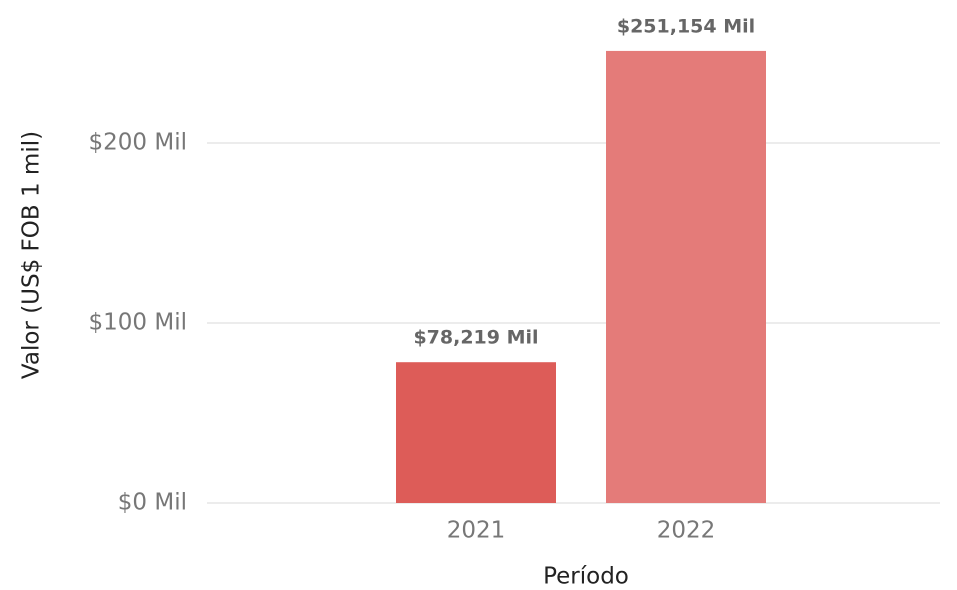 This screenshot has width=957, height=590. I want to click on y-tick-label: $0 Mil, so click(152, 503).